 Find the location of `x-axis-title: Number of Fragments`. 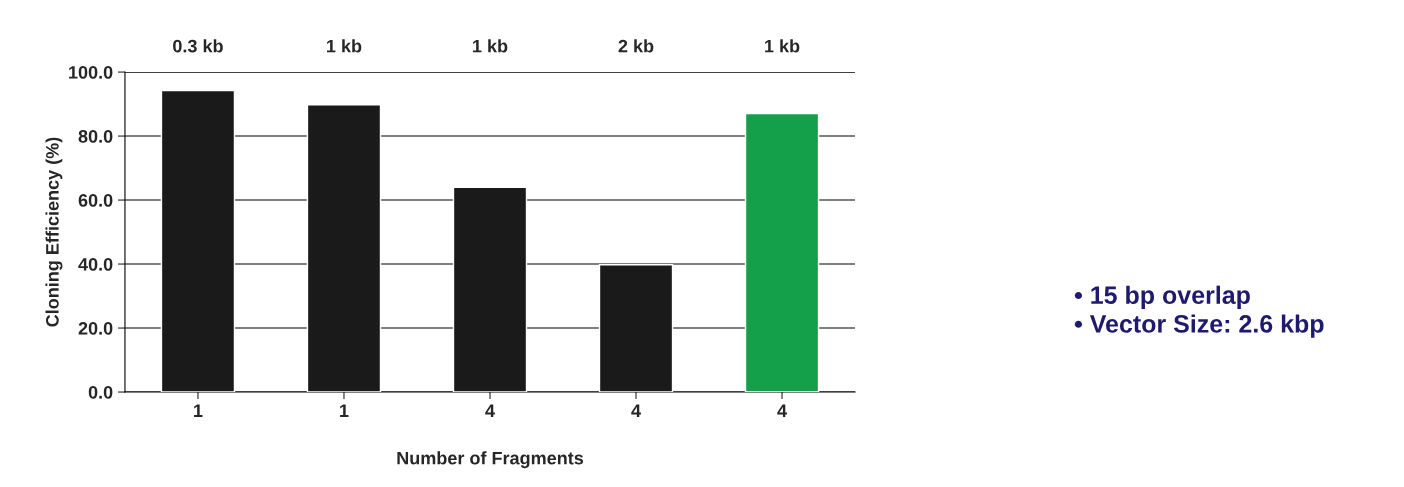

x-axis-title: Number of Fragments is located at coordinates (490, 460).